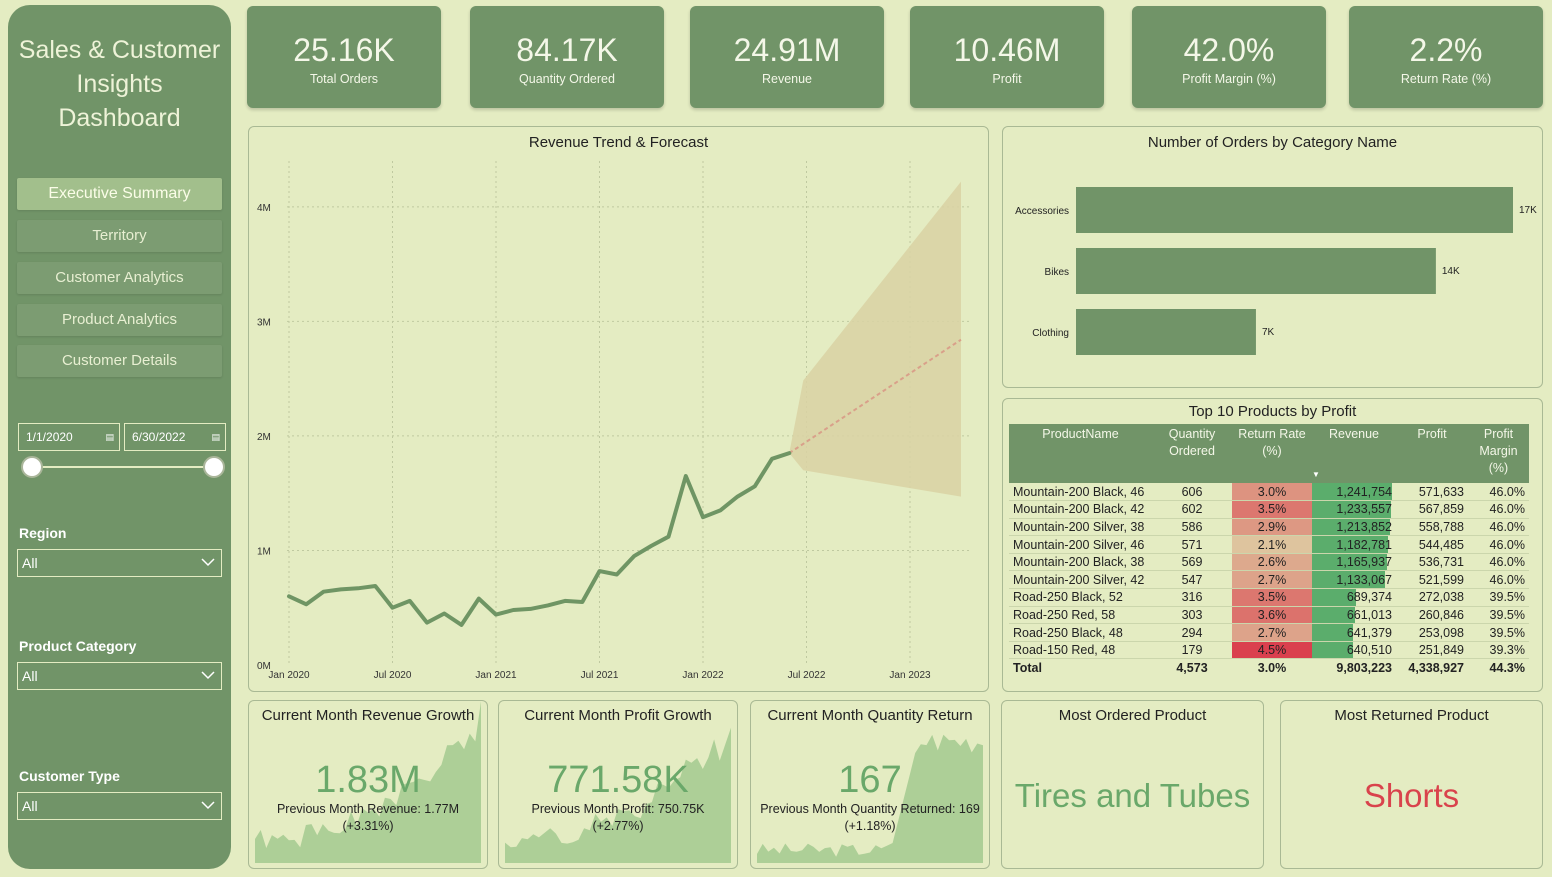 Image resolution: width=1552 pixels, height=877 pixels. What do you see at coordinates (1411, 784) in the screenshot?
I see `most-returned-card: Most Returned Product Shorts` at bounding box center [1411, 784].